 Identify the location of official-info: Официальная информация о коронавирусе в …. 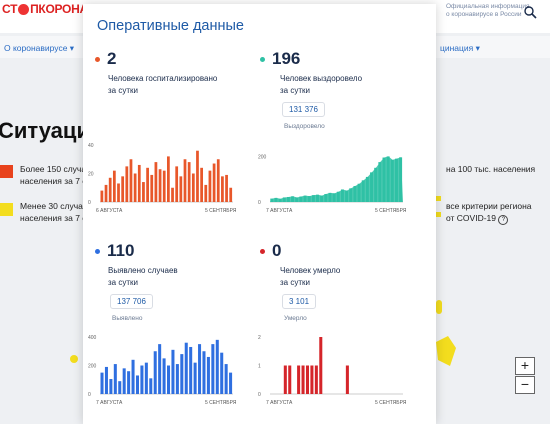
(487, 11).